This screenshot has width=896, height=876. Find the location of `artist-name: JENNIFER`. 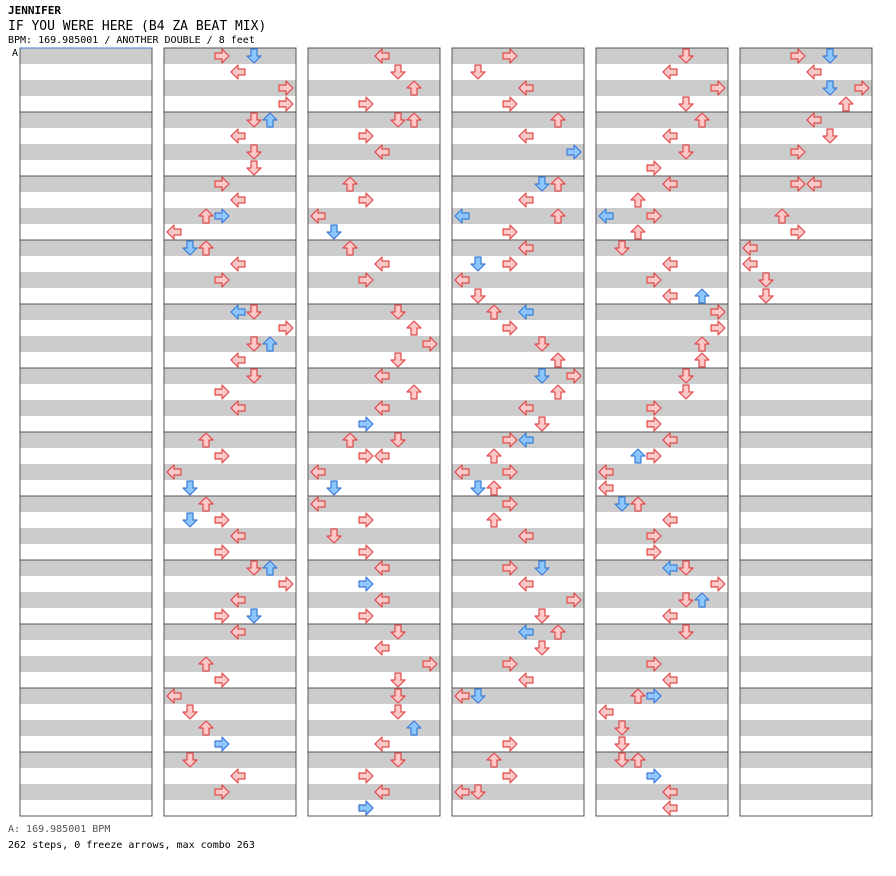

artist-name: JENNIFER is located at coordinates (34, 10).